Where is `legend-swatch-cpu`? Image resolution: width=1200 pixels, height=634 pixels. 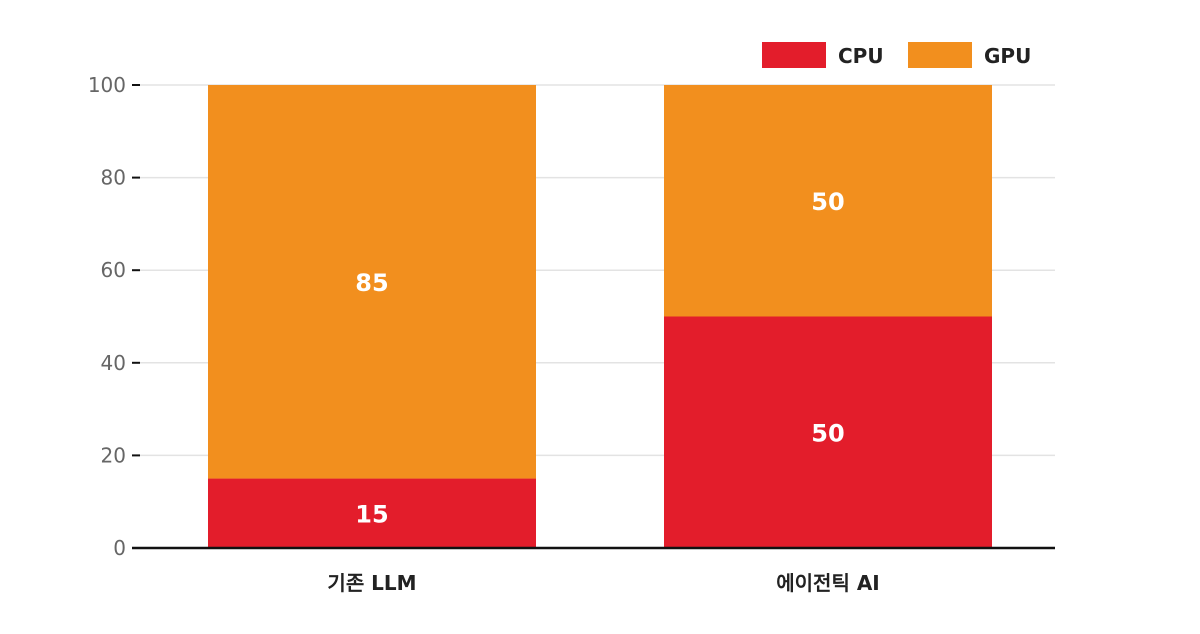
legend-swatch-cpu is located at coordinates (794, 55).